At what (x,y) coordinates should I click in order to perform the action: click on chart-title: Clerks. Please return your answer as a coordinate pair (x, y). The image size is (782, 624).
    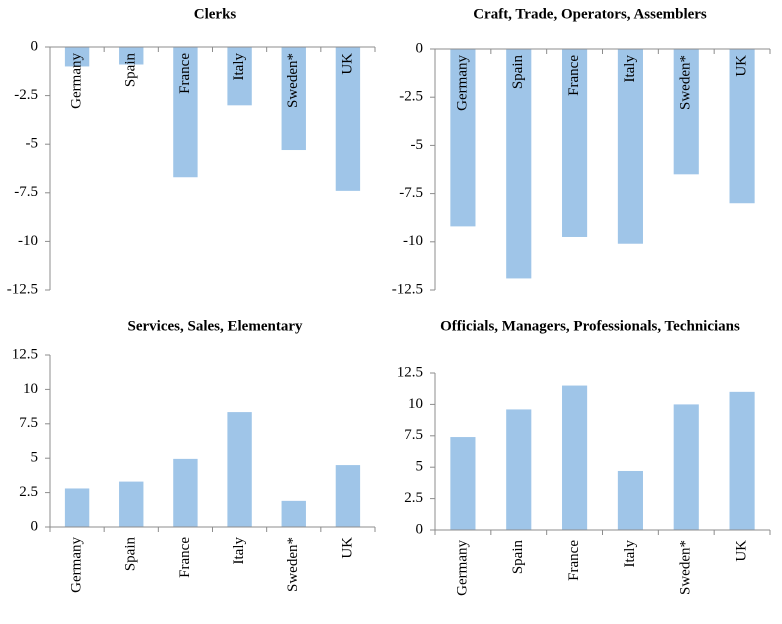
    Looking at the image, I should click on (215, 14).